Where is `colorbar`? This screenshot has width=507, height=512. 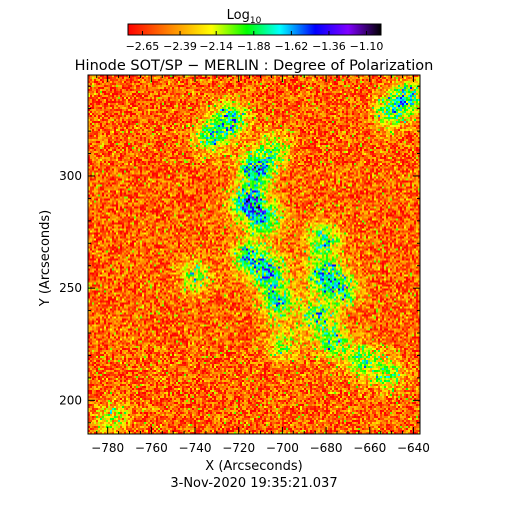 colorbar is located at coordinates (254, 29).